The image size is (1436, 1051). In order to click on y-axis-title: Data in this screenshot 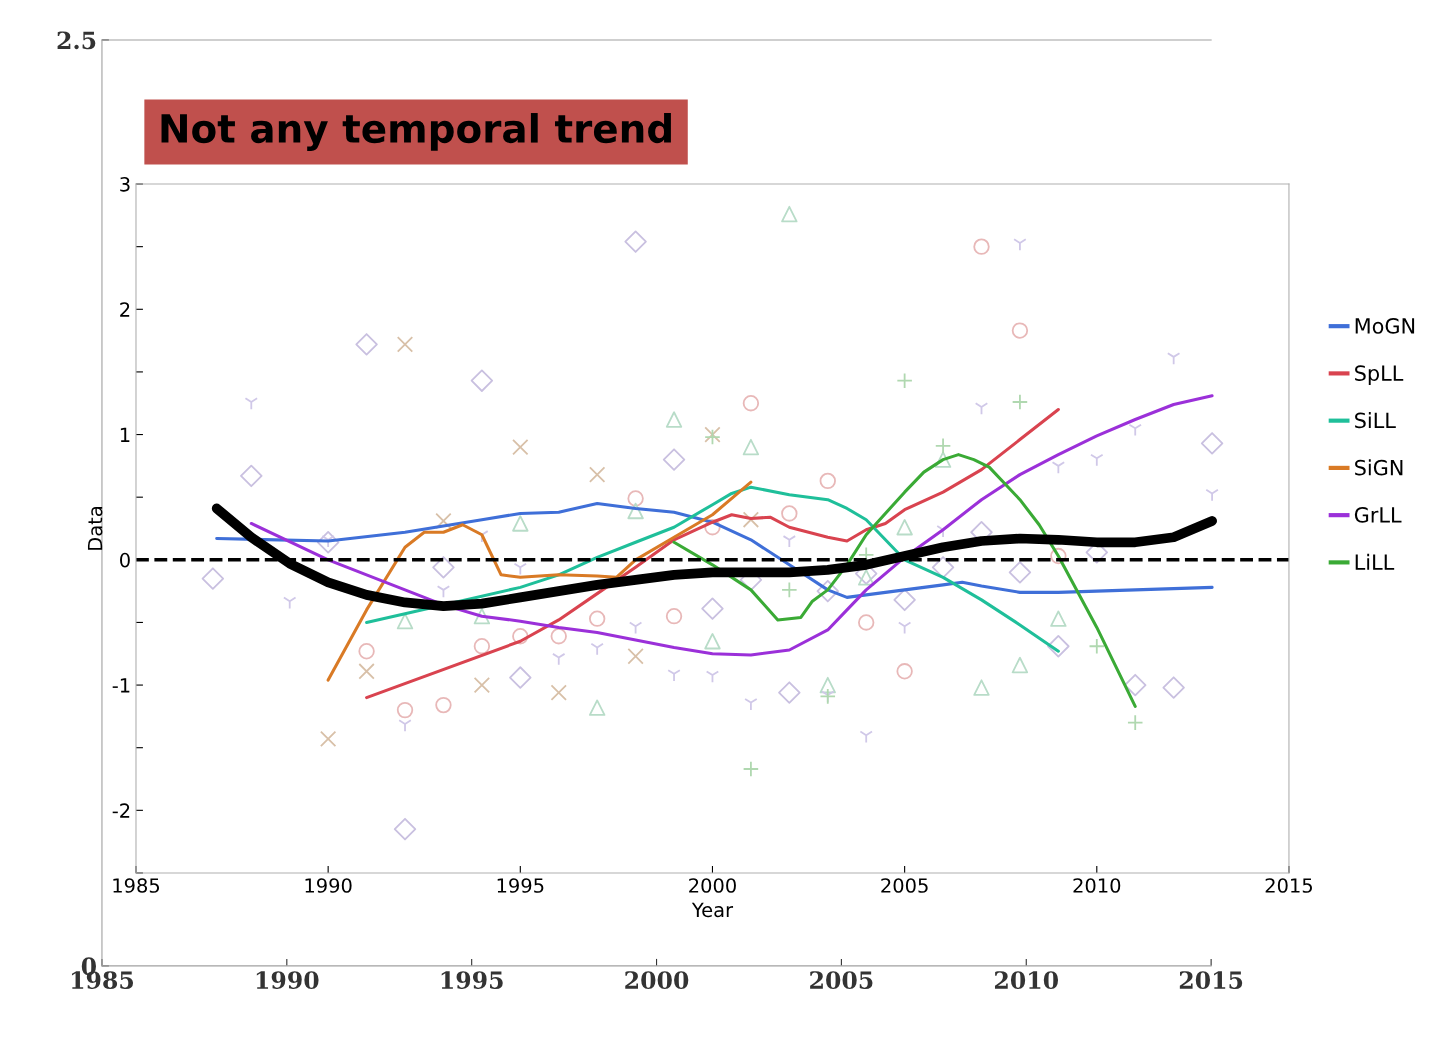, I will do `click(95, 528)`.